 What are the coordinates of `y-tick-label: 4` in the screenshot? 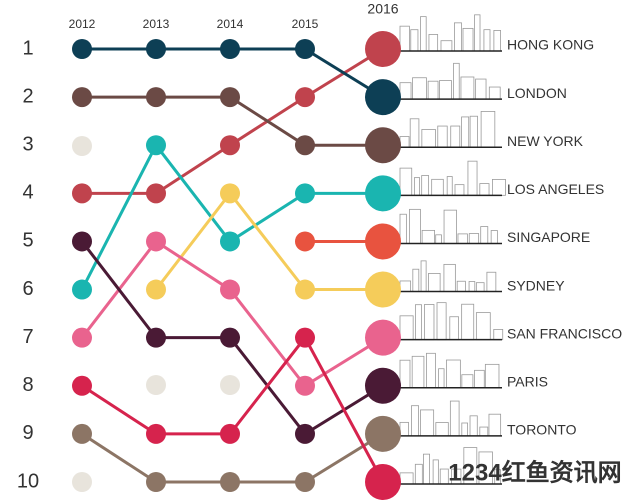 It's located at (27, 193).